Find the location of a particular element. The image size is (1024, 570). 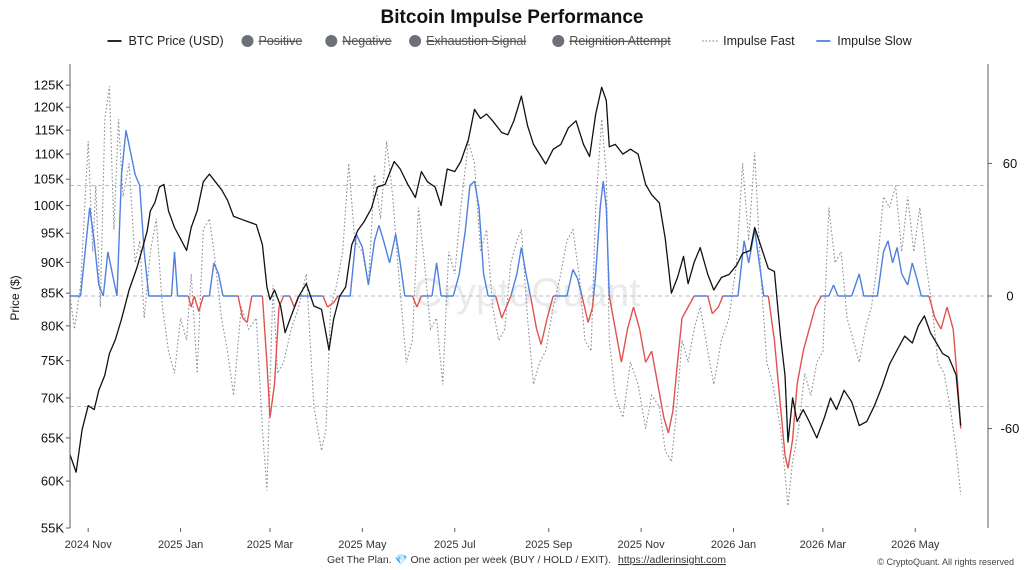

x-tick-label: 2025 Jul is located at coordinates (455, 545).